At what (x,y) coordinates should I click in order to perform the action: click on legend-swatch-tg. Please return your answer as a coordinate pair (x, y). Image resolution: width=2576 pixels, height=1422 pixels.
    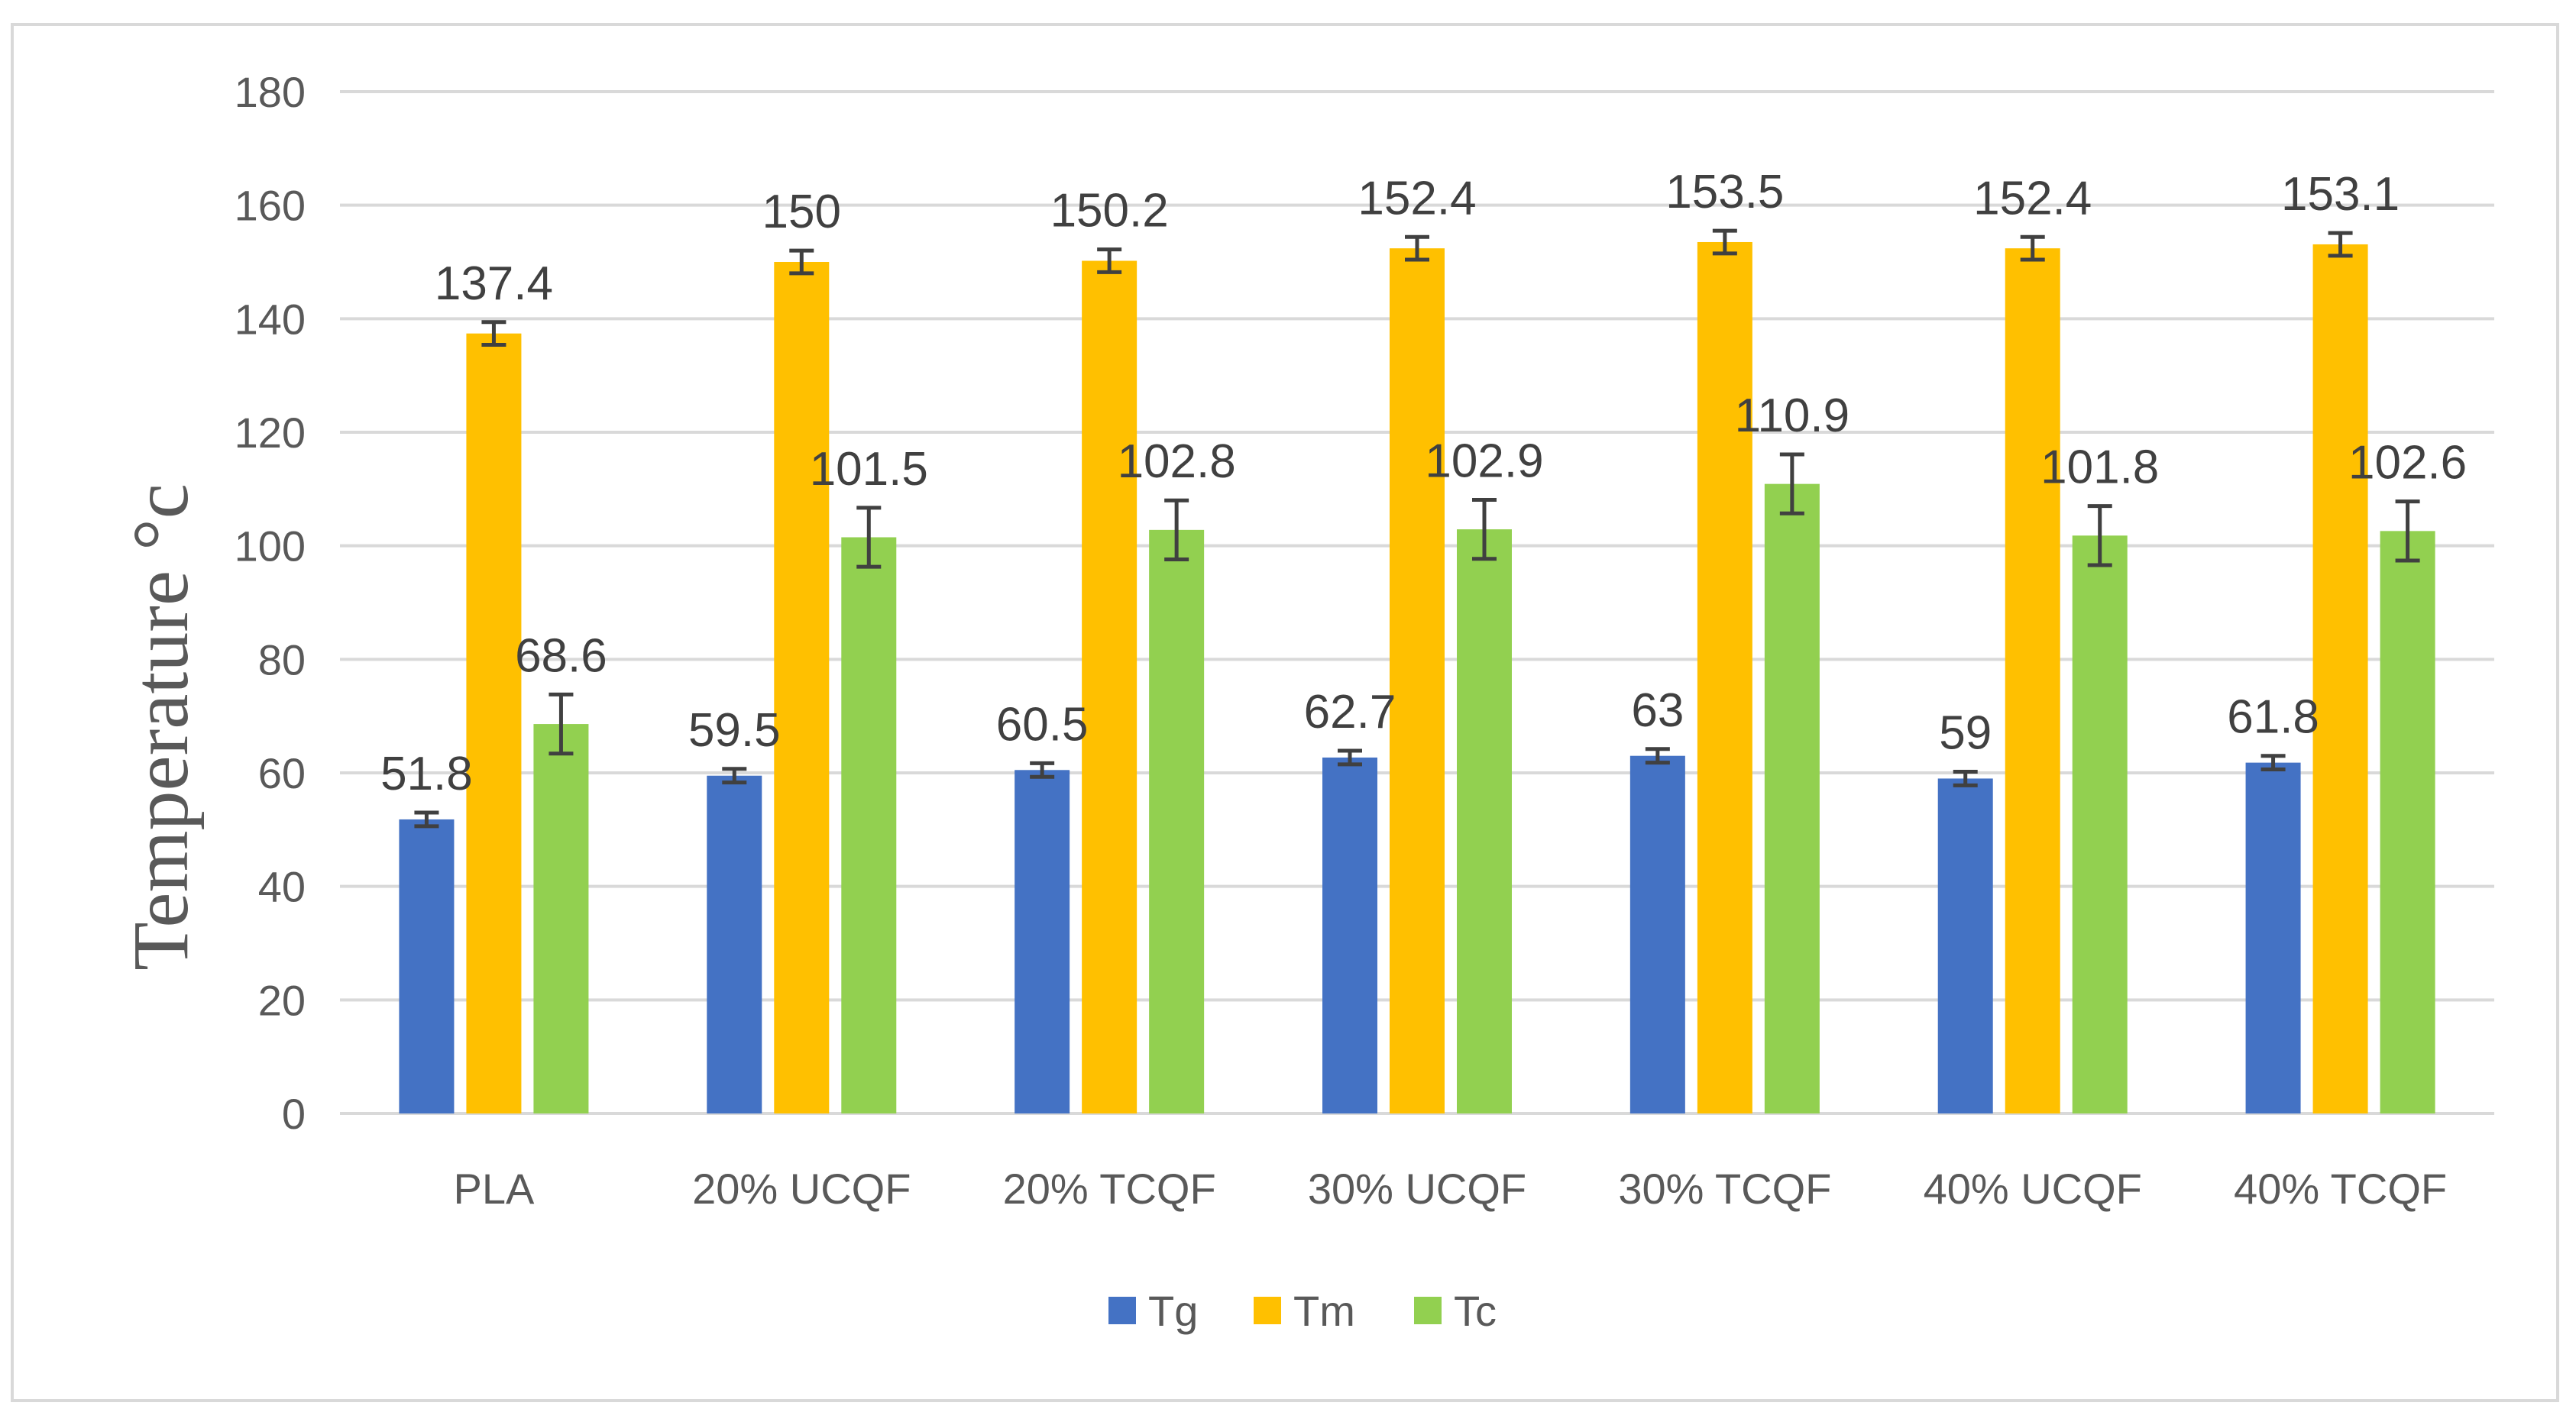
    Looking at the image, I should click on (1122, 1310).